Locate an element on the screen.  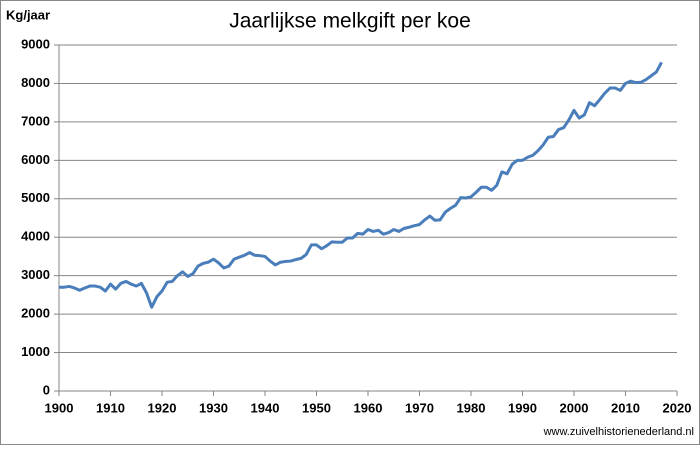
y-tick-label: 6000 is located at coordinates (35, 159).